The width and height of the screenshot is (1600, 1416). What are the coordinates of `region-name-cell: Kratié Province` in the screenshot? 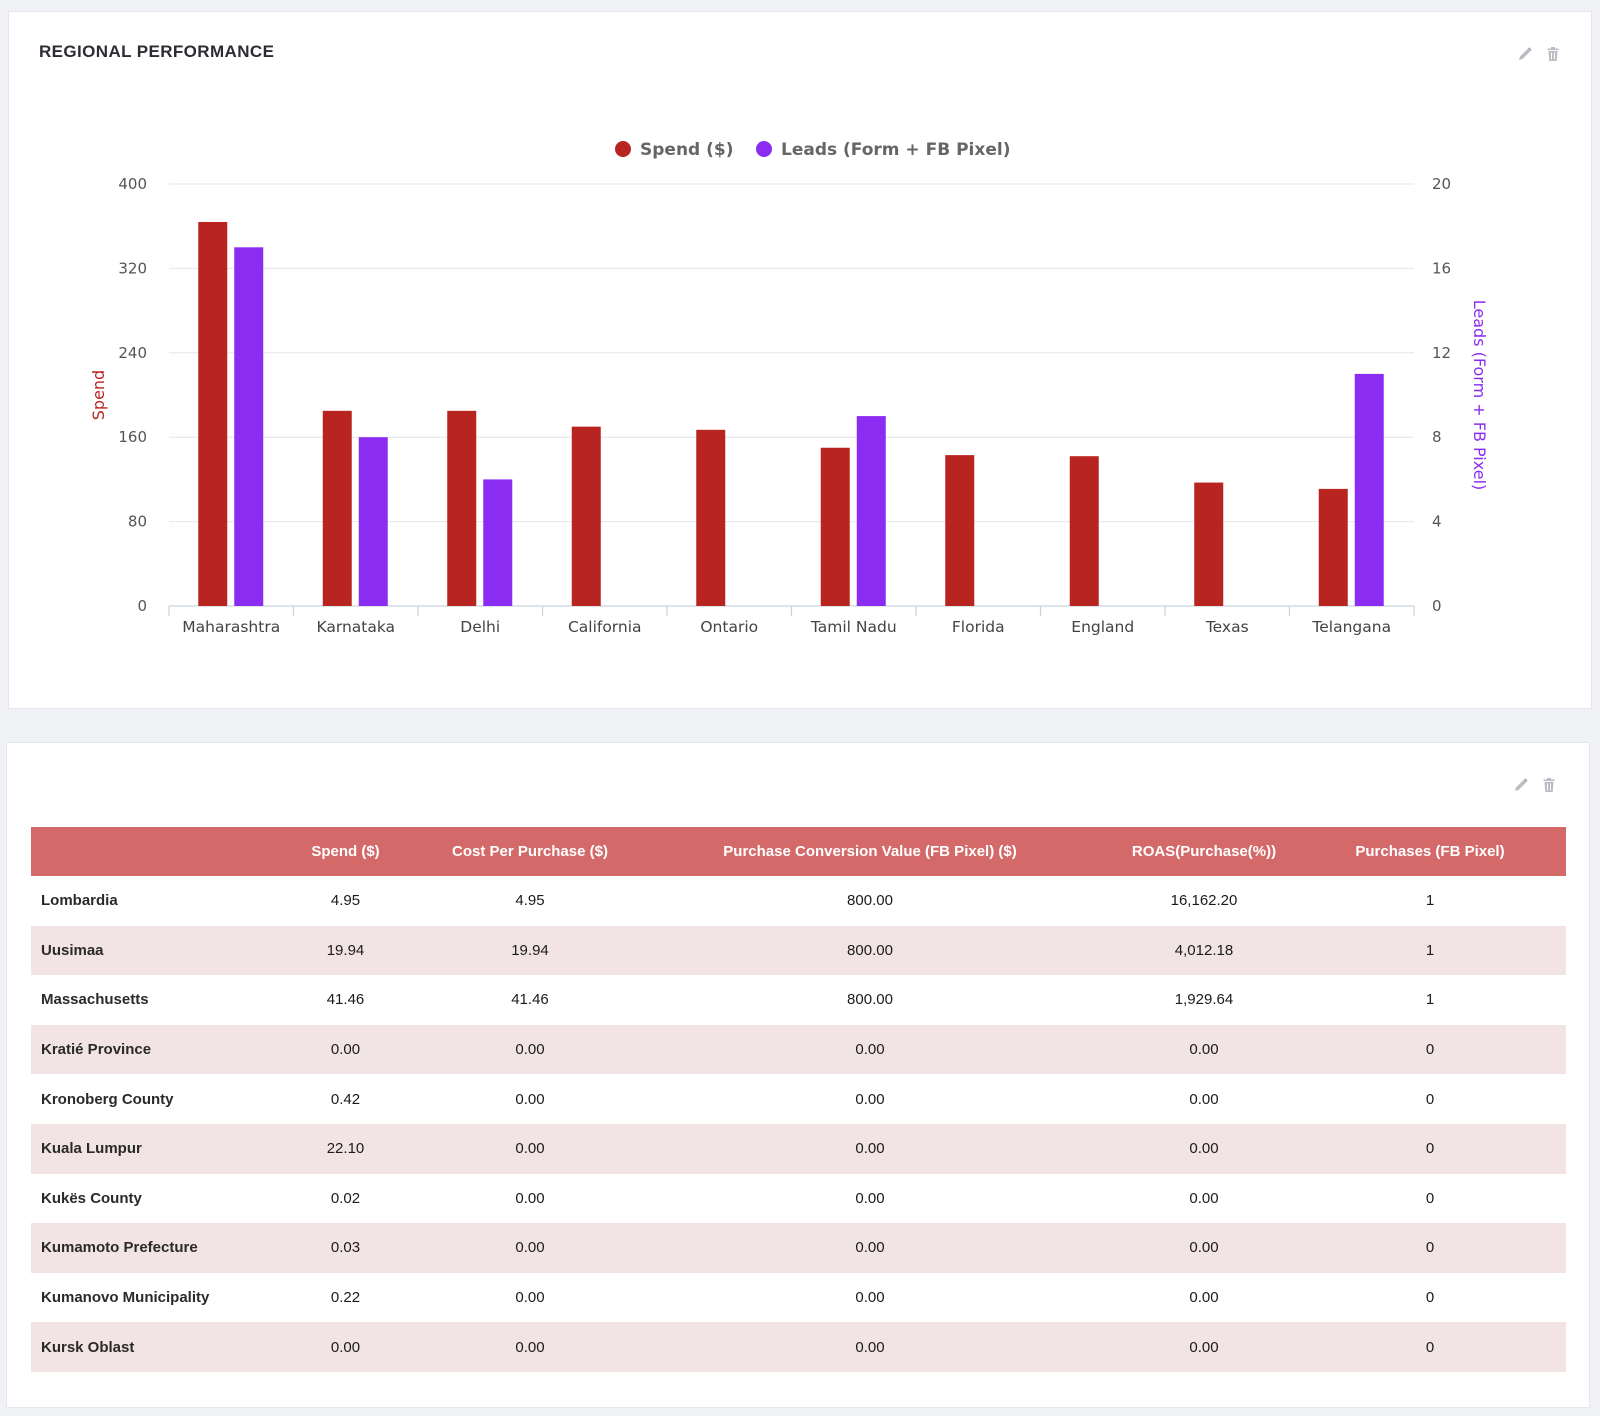 It's located at (144, 1049).